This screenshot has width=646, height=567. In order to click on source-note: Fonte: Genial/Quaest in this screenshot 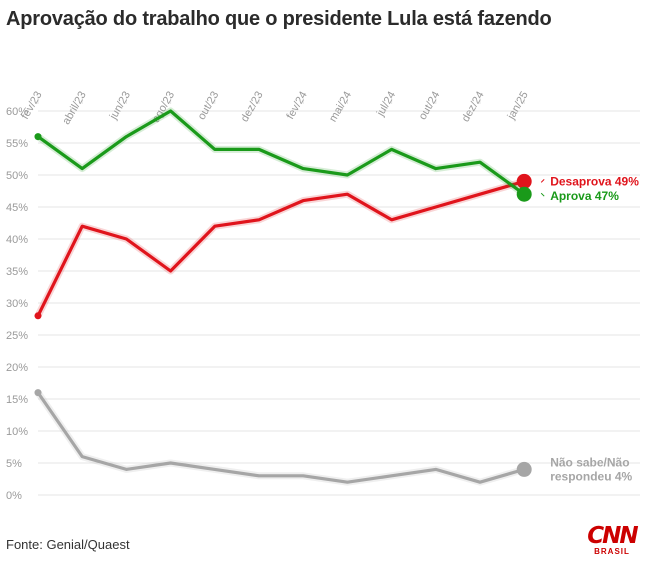, I will do `click(68, 544)`.